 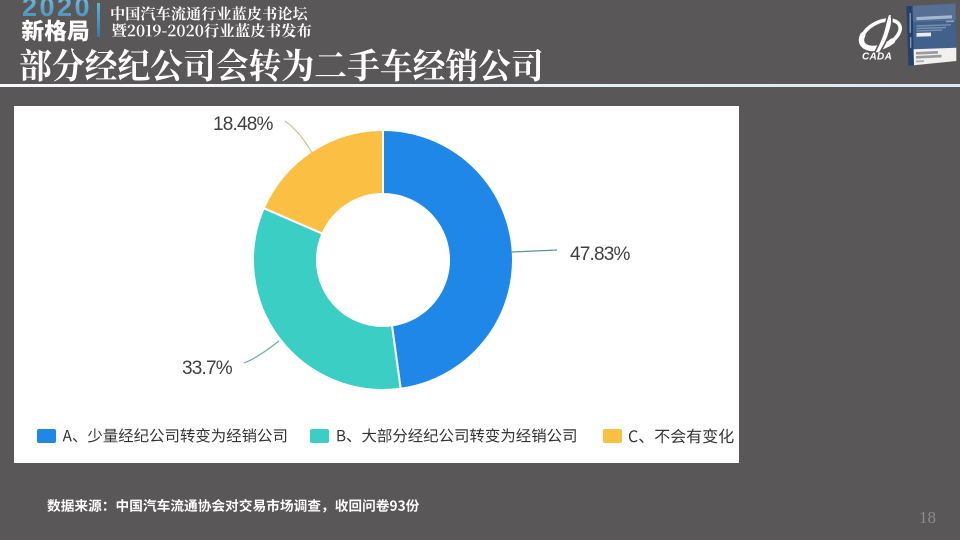 What do you see at coordinates (57, 8) in the screenshot?
I see `svg-text: 2020` at bounding box center [57, 8].